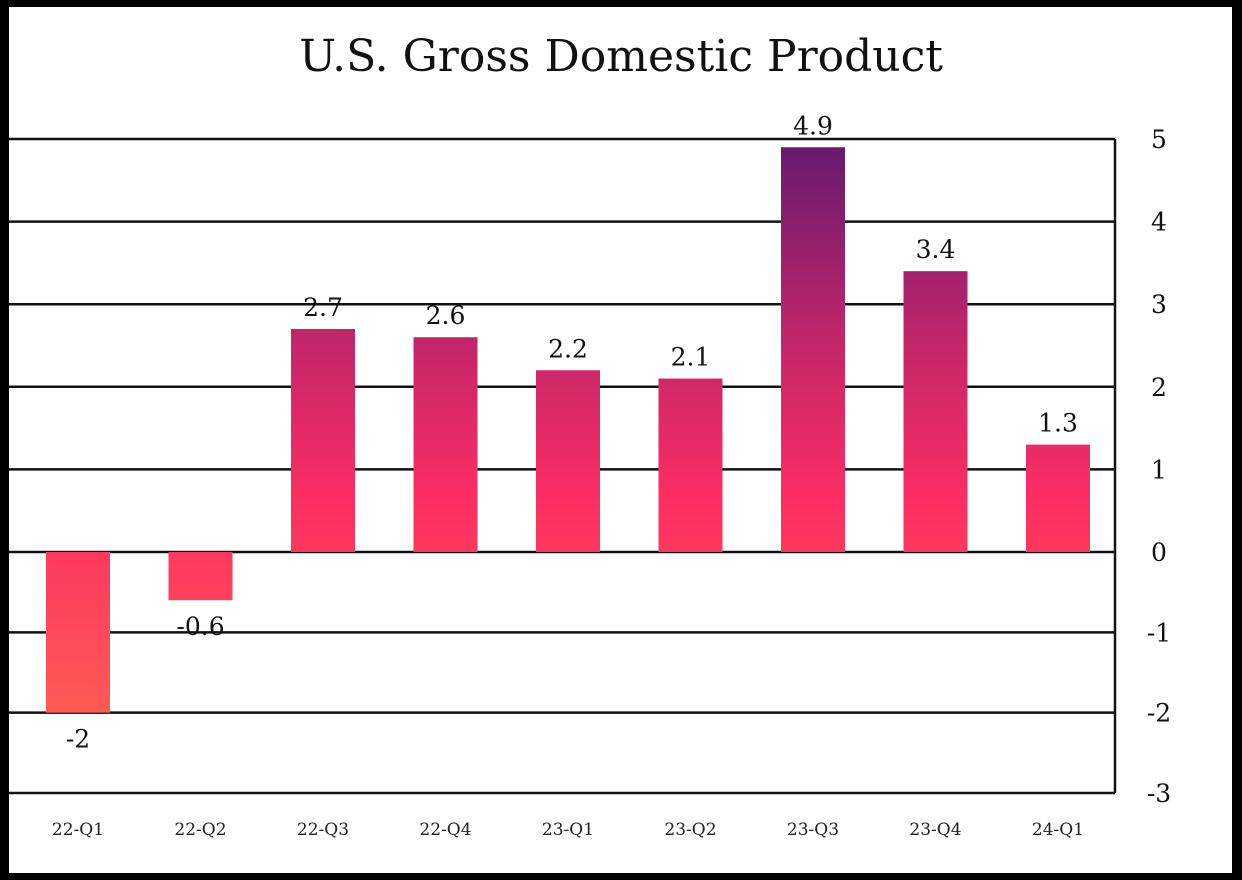 The width and height of the screenshot is (1242, 880). I want to click on y-tick-label: 4, so click(1159, 222).